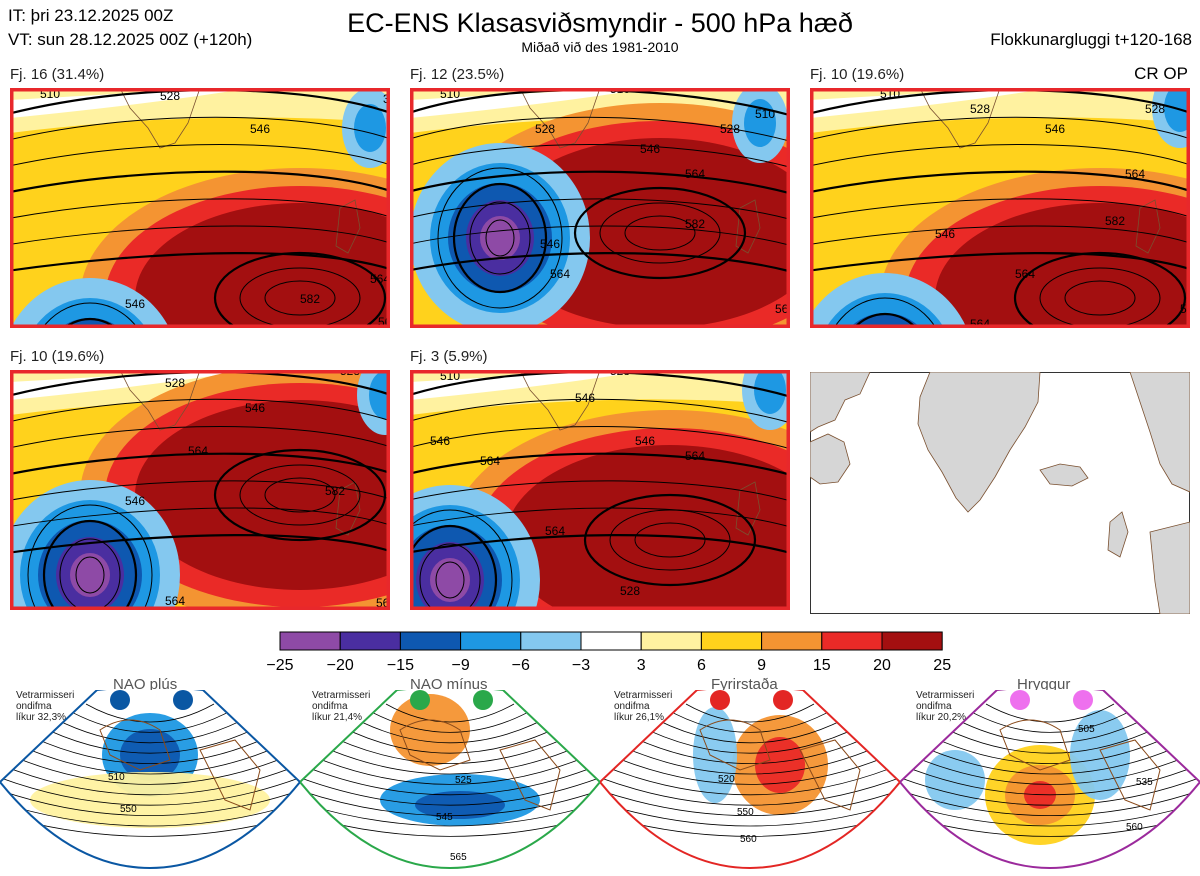 The image size is (1200, 876). What do you see at coordinates (130, 39) in the screenshot?
I see `valid-time: VT: sun 28.12.2025 00Z (+120h)` at bounding box center [130, 39].